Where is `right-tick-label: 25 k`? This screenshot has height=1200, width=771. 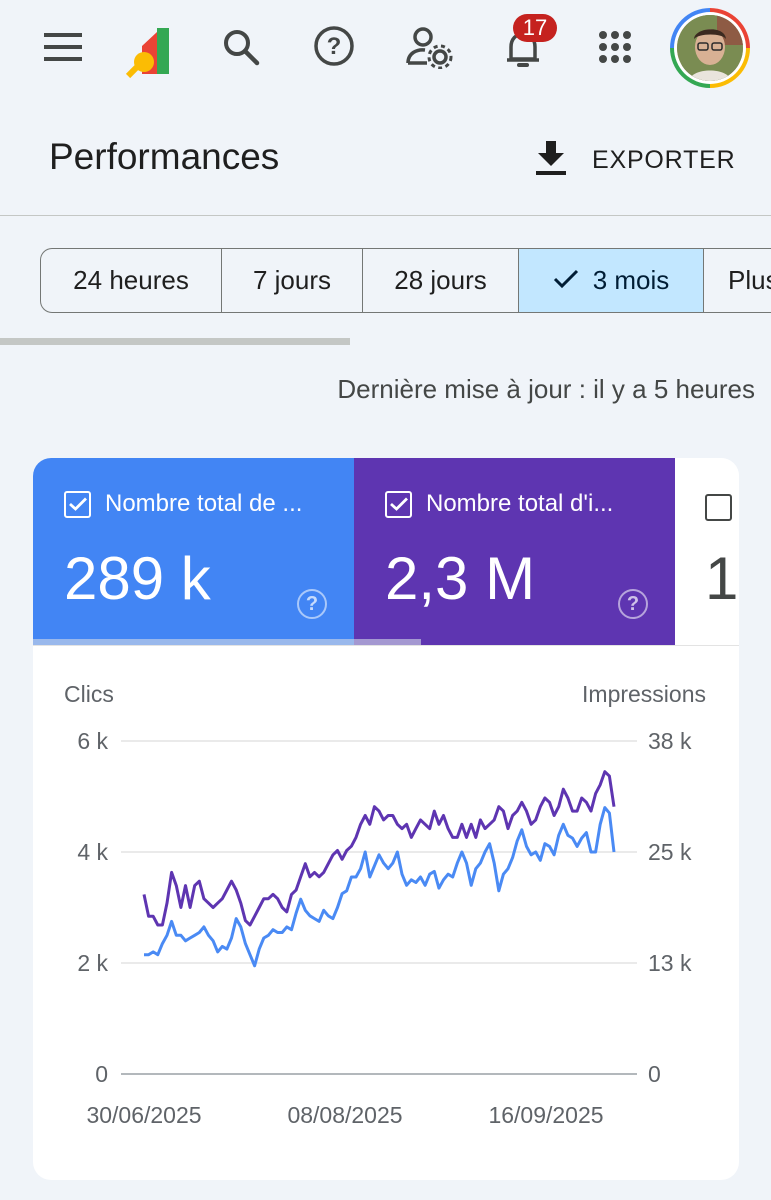
right-tick-label: 25 k is located at coordinates (670, 852).